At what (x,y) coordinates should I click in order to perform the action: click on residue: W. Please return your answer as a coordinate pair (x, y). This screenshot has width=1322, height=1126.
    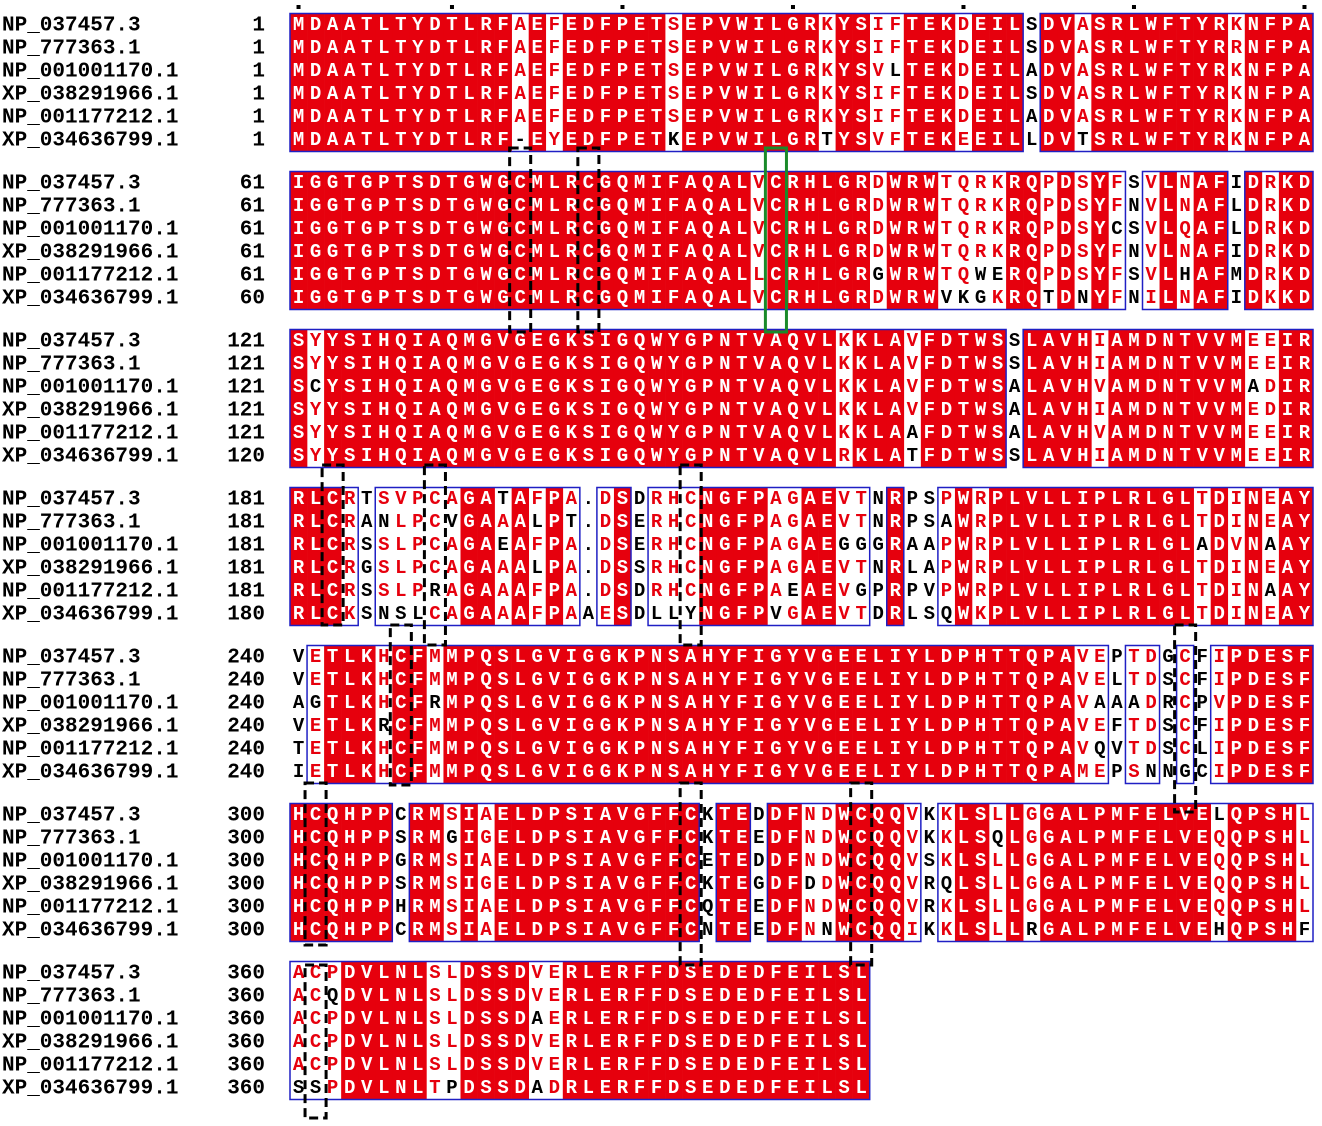
    Looking at the image, I should click on (657, 410).